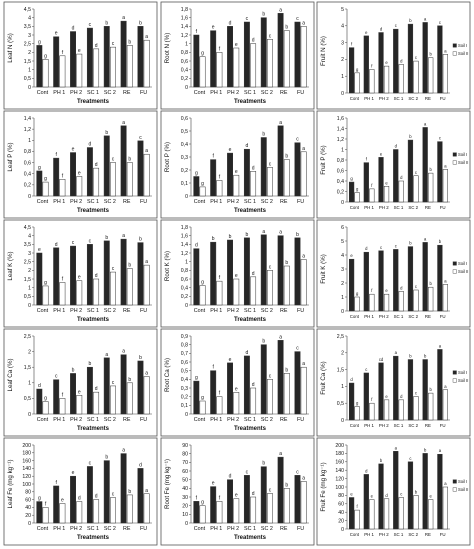  Describe the element at coordinates (463, 162) in the screenshot. I see `legend-label: Soil II` at that location.